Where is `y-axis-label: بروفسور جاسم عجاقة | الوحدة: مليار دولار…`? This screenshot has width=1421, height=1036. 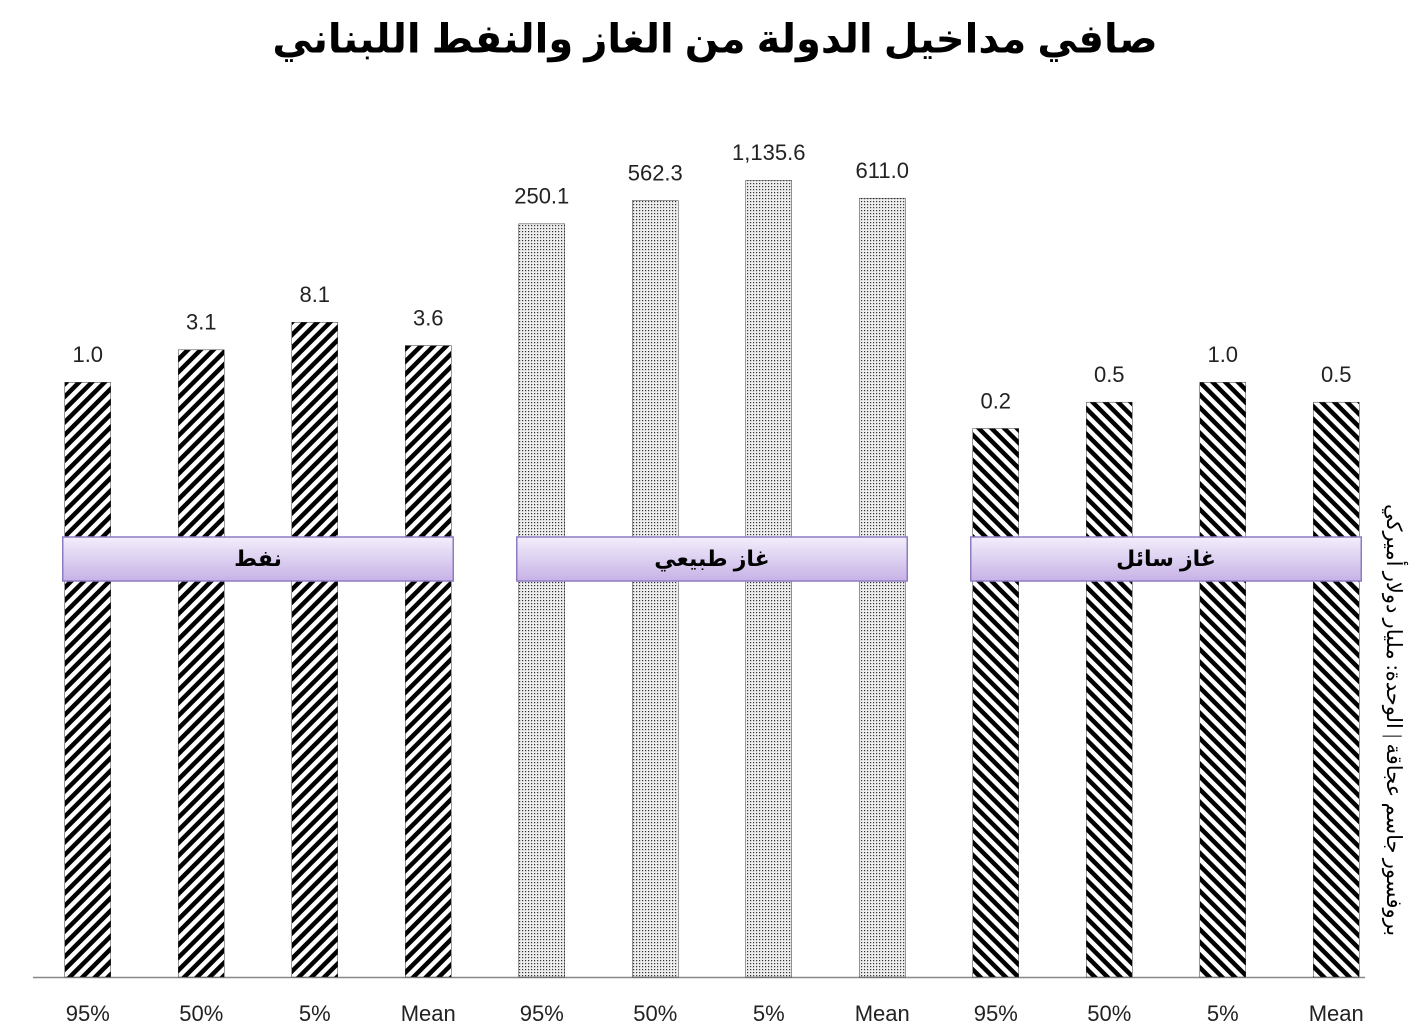 y-axis-label: بروفسور جاسم عجاقة | الوحدة: مليار دولار… is located at coordinates (1395, 720).